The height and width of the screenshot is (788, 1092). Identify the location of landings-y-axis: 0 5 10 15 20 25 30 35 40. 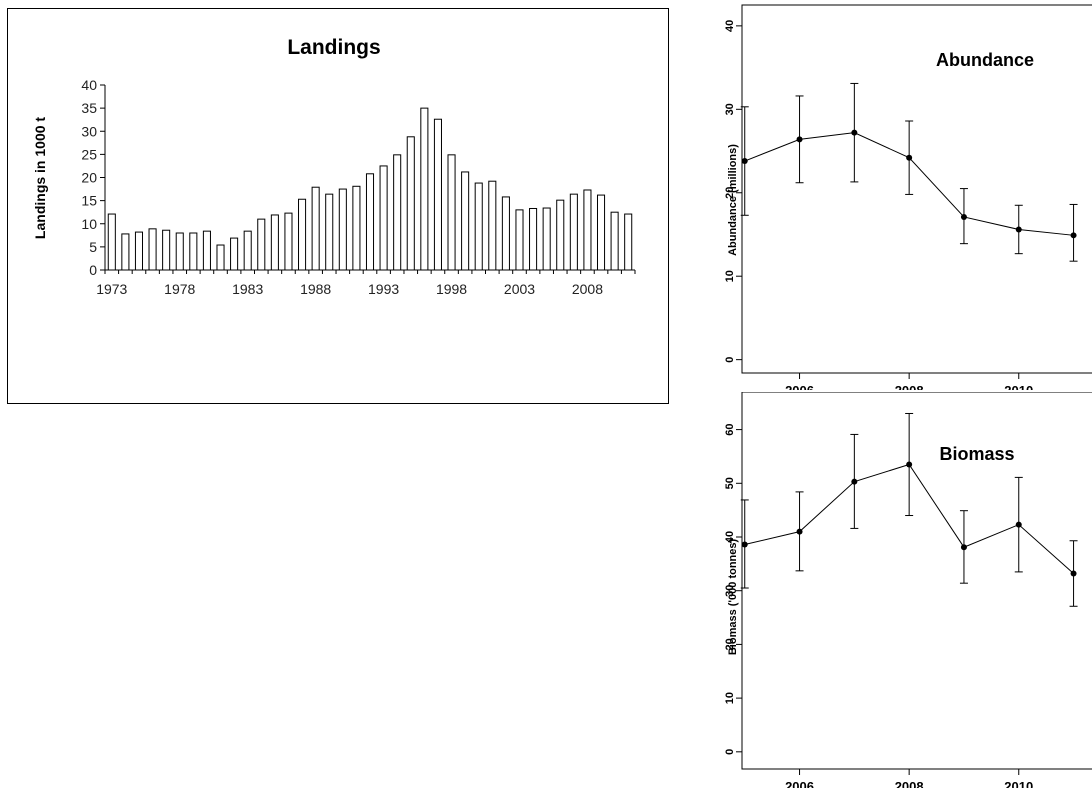
(93, 177).